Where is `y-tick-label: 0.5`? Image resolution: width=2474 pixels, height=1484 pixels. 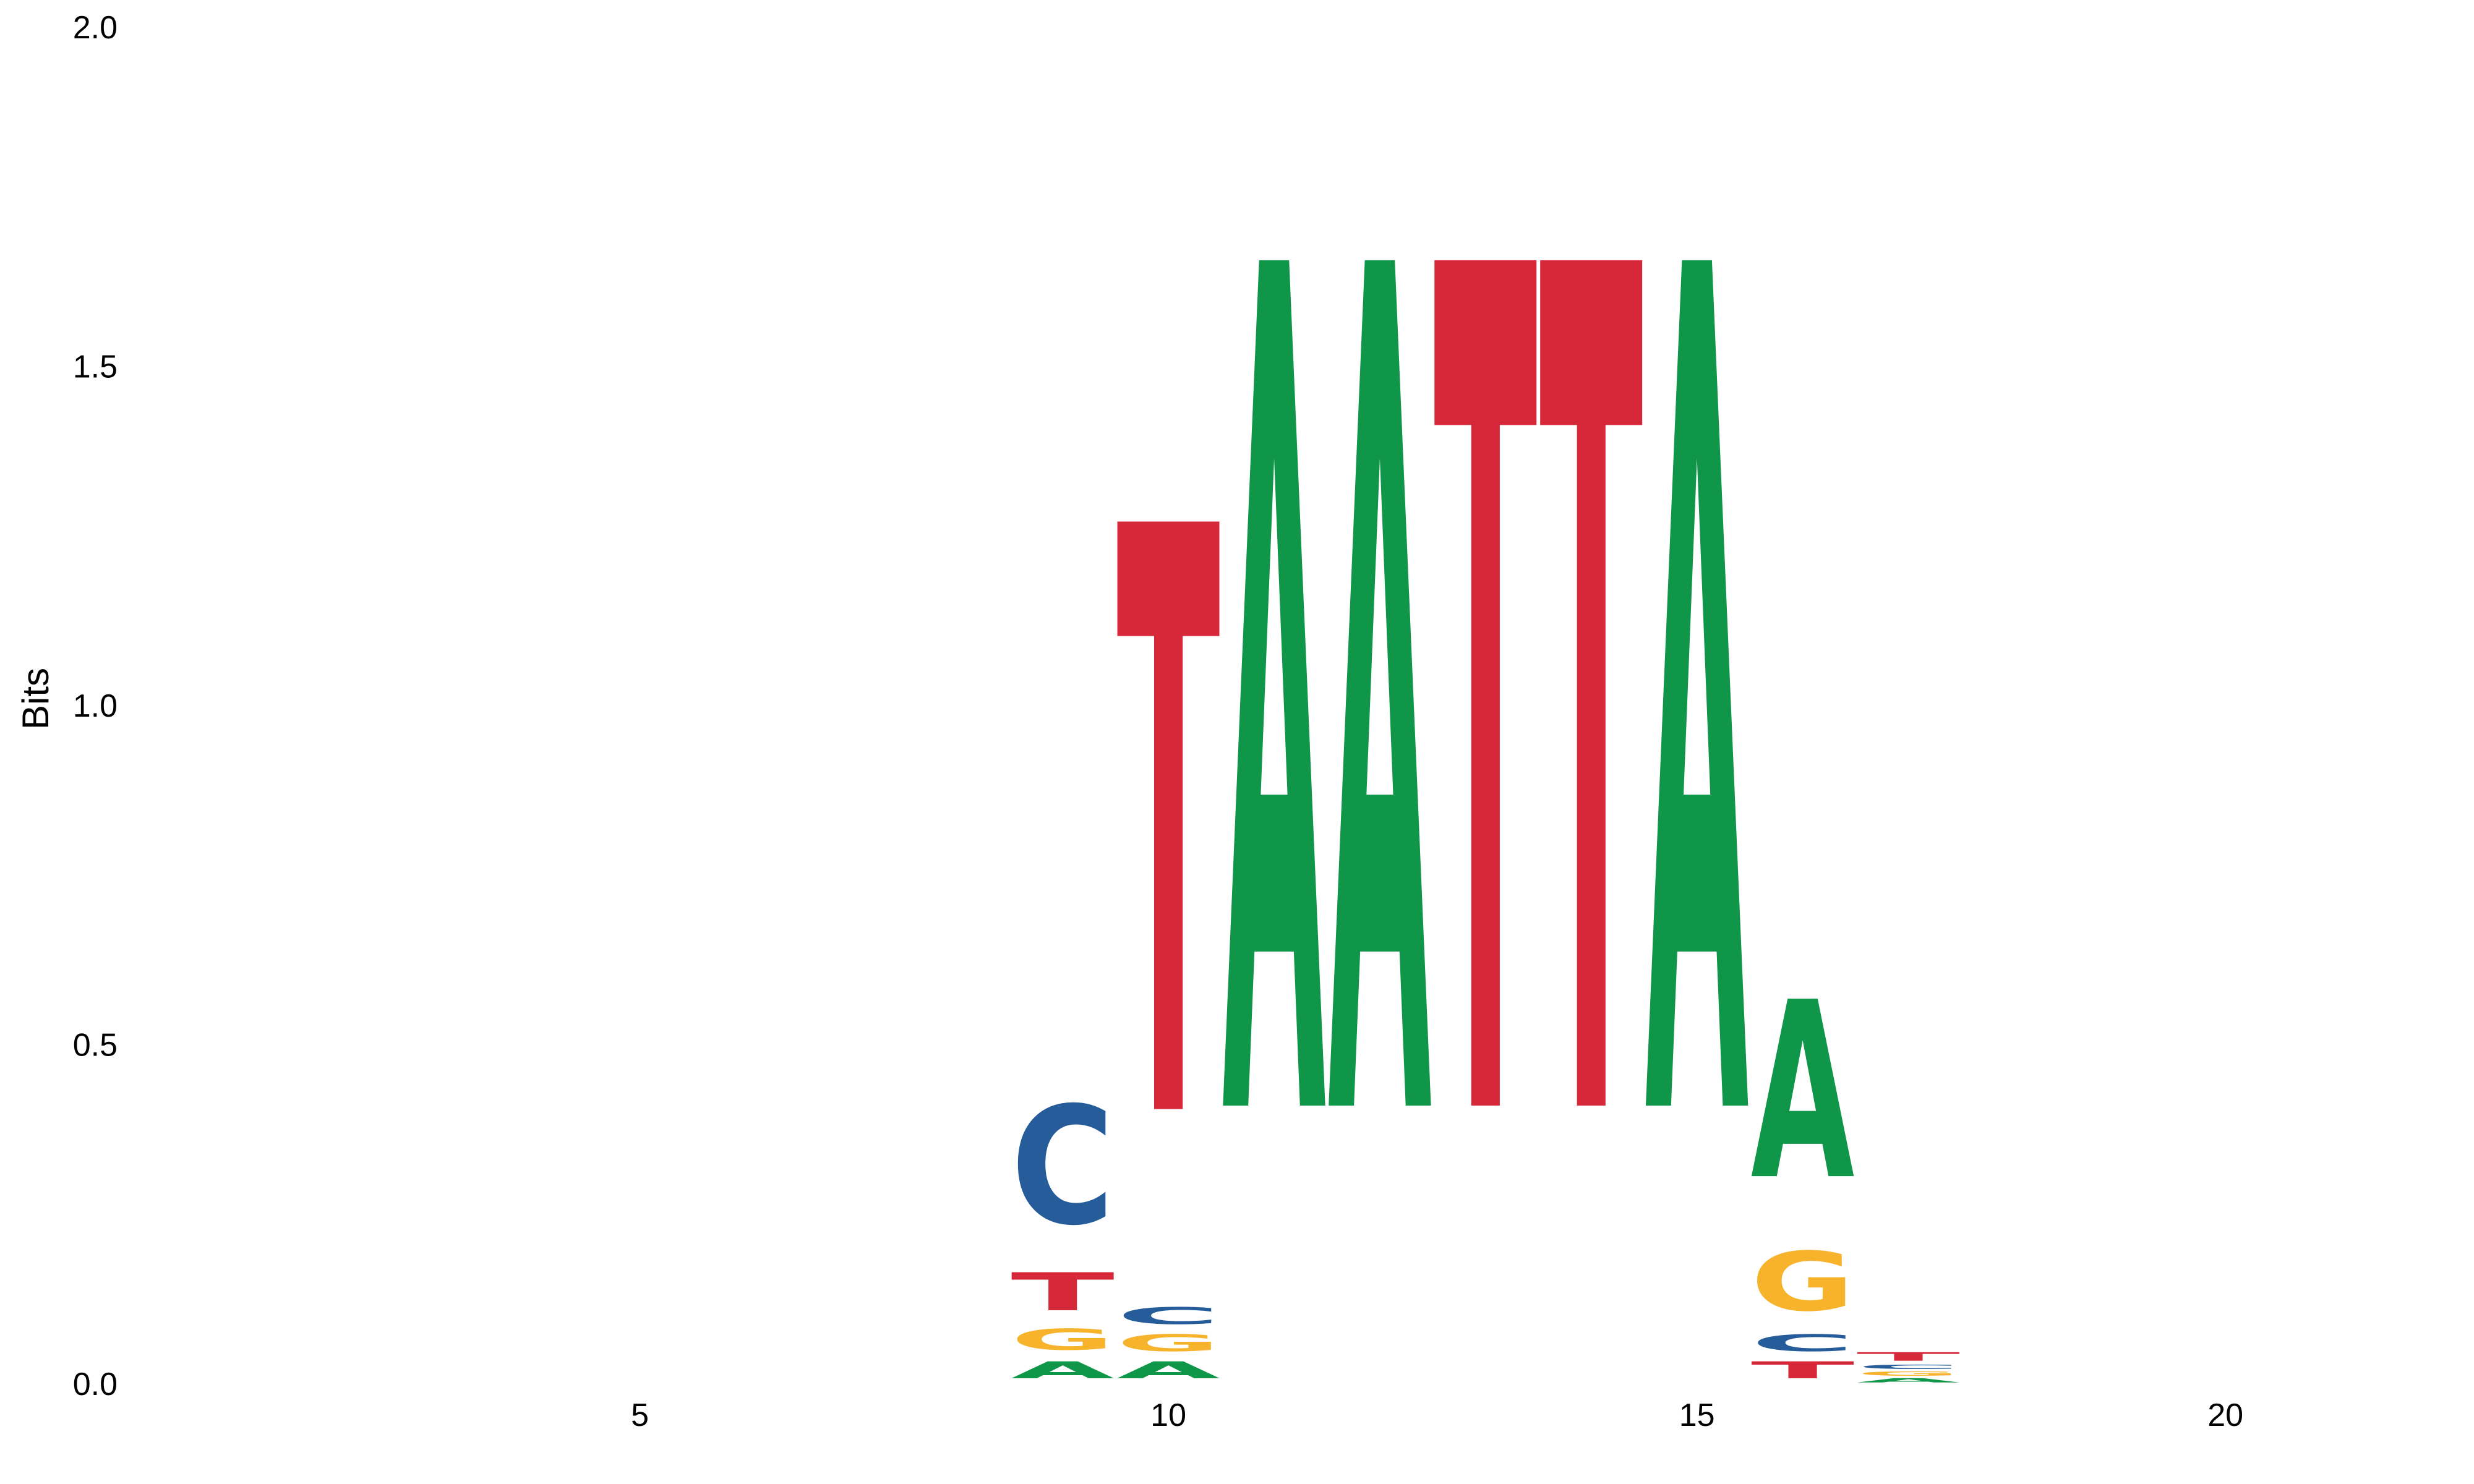 y-tick-label: 0.5 is located at coordinates (95, 1046).